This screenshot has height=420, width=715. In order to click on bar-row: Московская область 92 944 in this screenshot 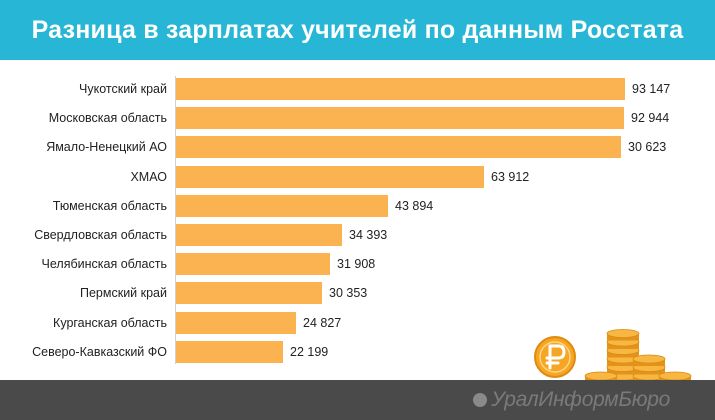, I will do `click(357, 118)`.